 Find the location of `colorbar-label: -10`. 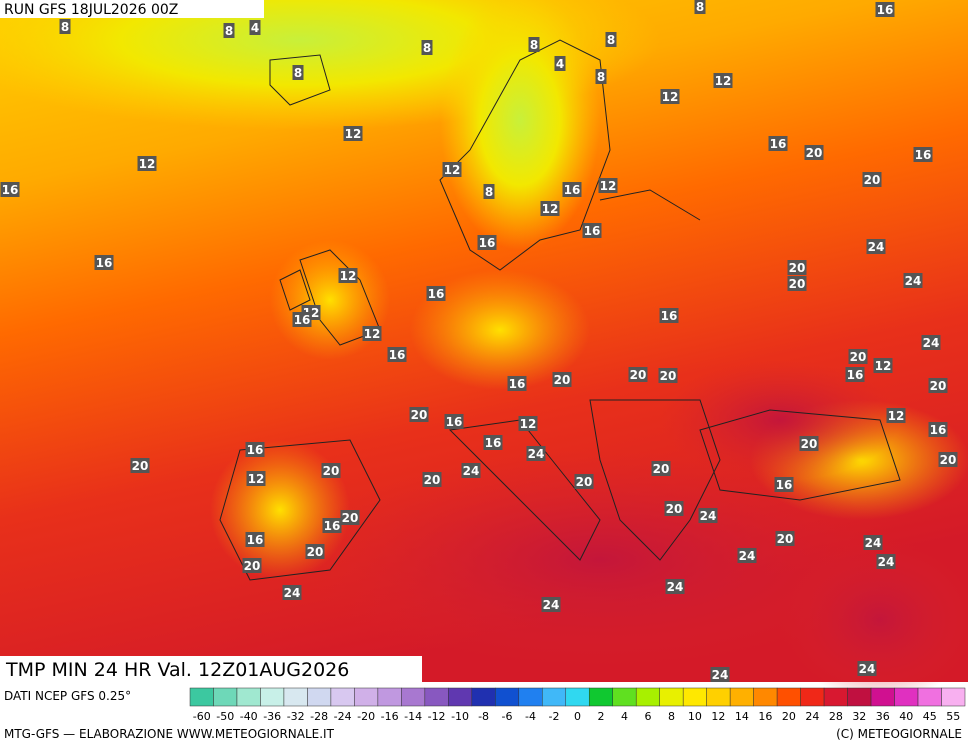

colorbar-label: -10 is located at coordinates (460, 716).